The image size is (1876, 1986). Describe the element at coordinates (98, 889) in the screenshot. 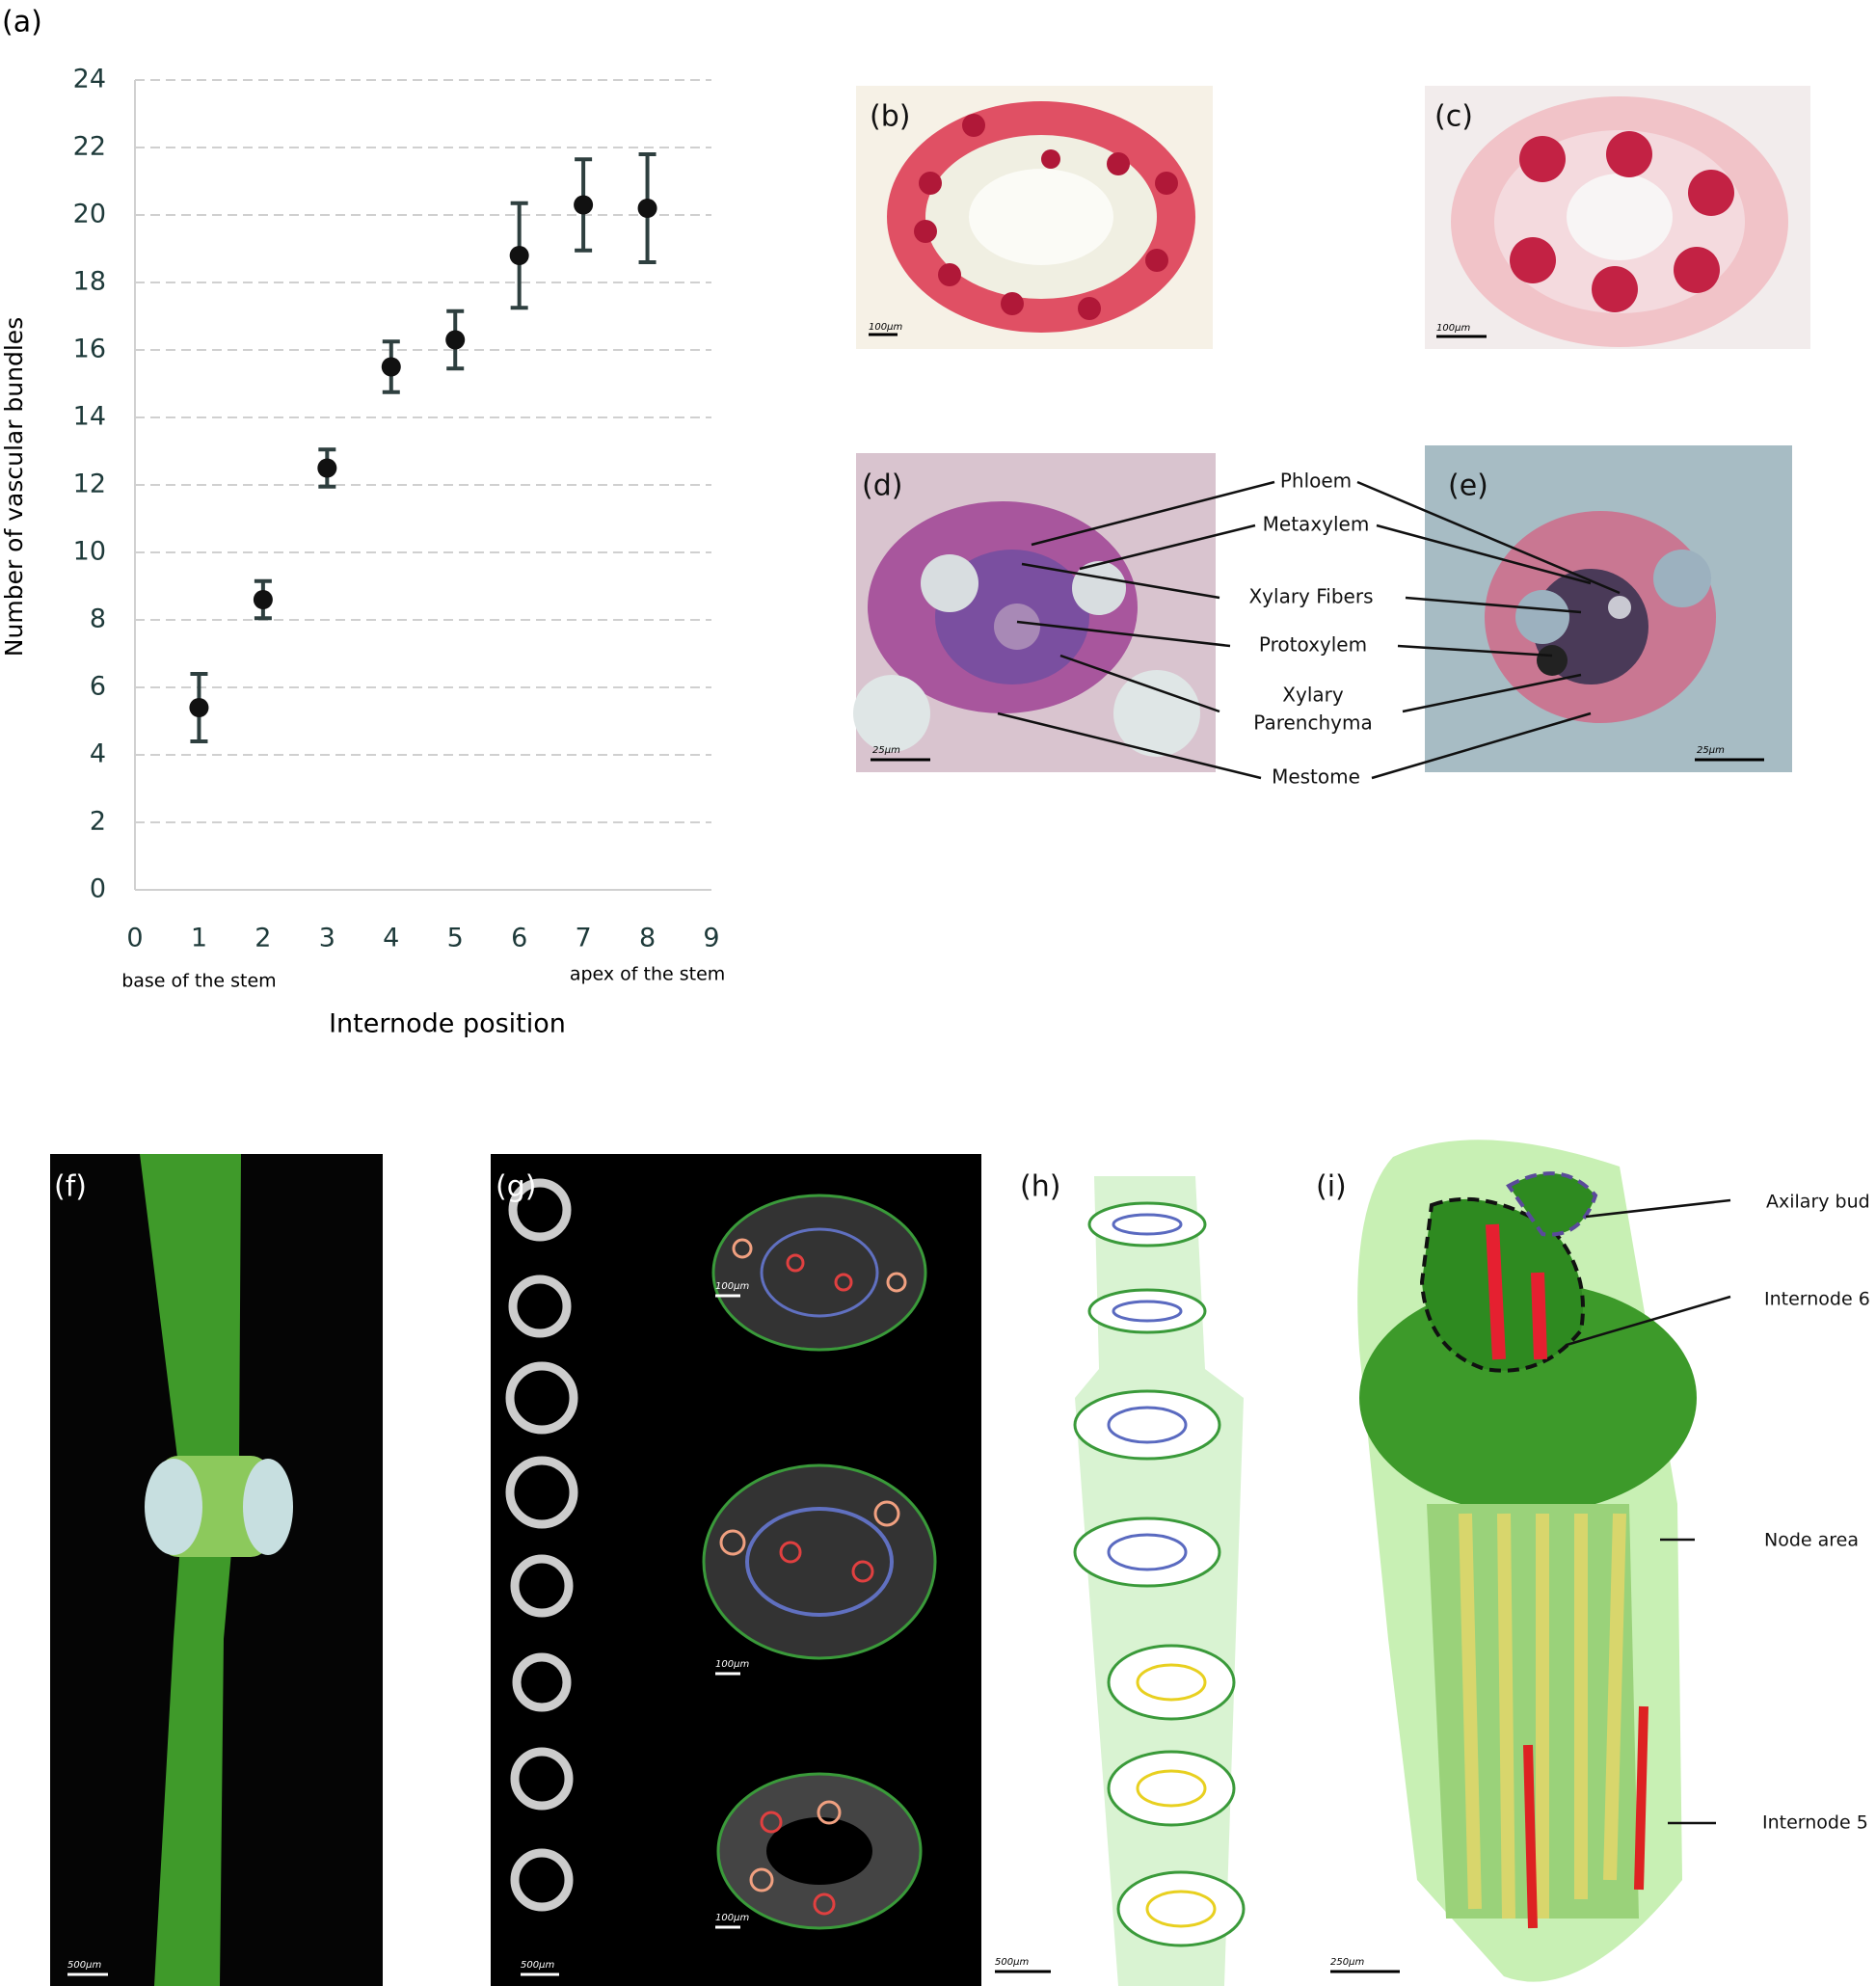

I see `y-tick-label: 0` at that location.